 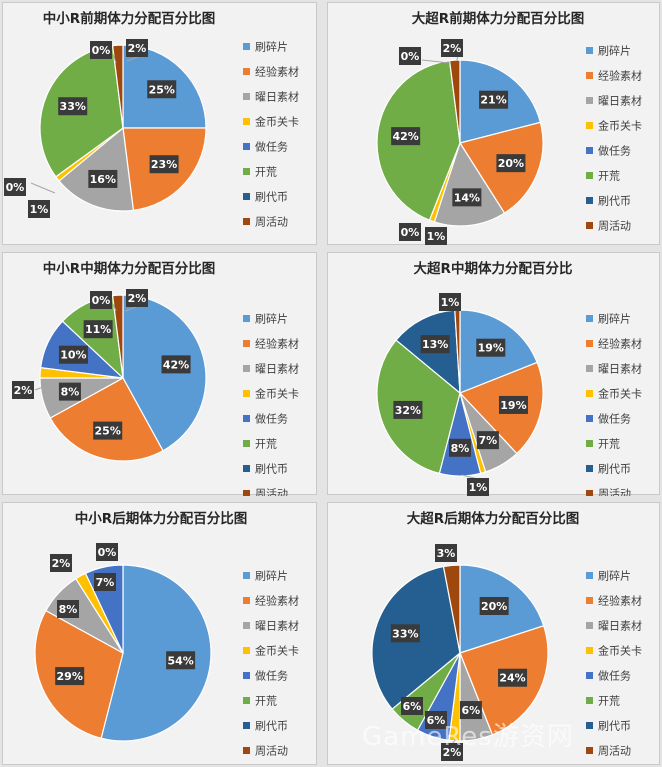 I want to click on data-label: 0%, so click(x=410, y=56).